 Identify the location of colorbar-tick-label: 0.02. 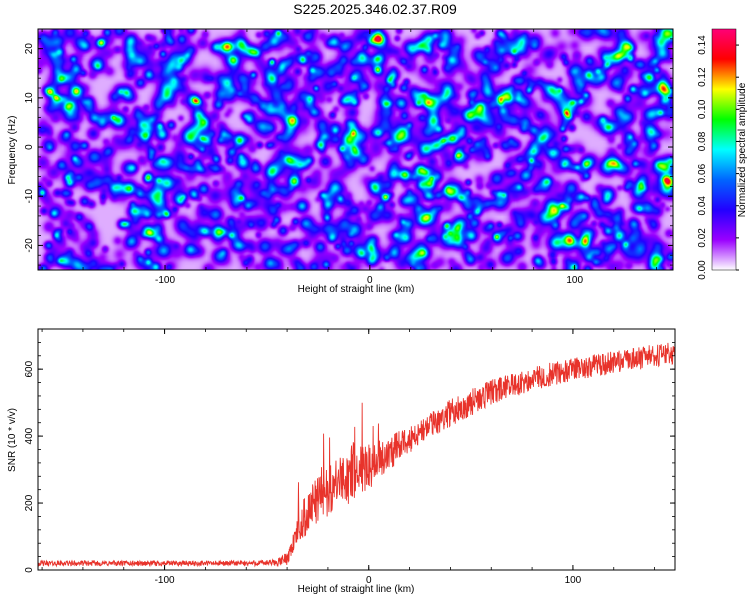
(702, 238).